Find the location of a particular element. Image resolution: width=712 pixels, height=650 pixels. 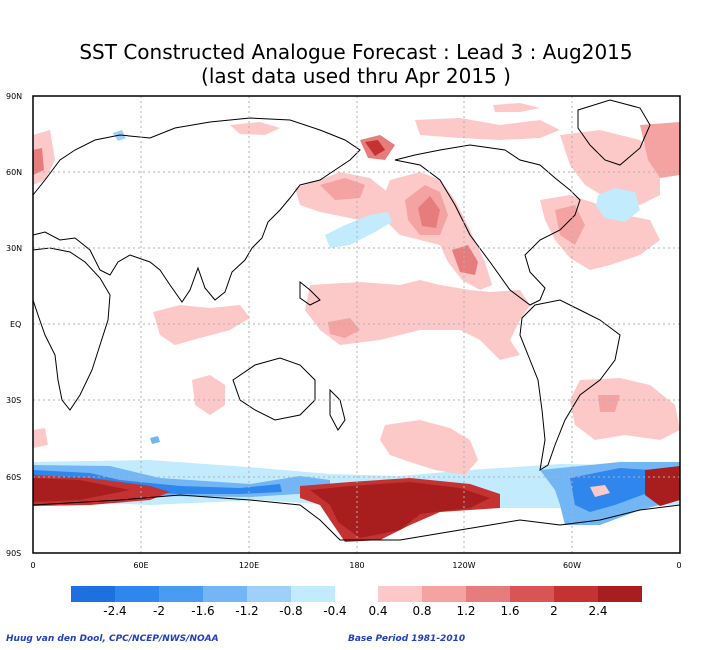

lat-label: 60N is located at coordinates (14, 172).